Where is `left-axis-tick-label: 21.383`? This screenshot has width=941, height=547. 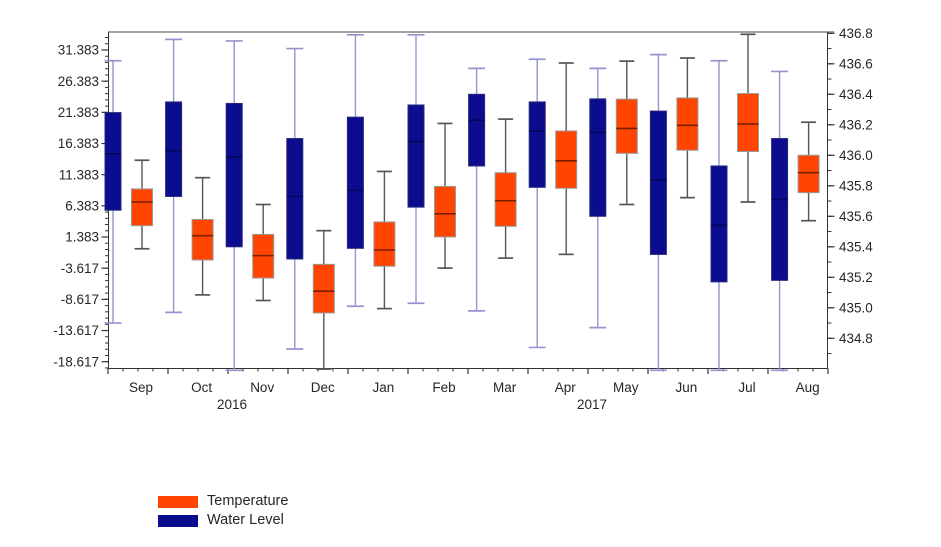 left-axis-tick-label: 21.383 is located at coordinates (78, 112).